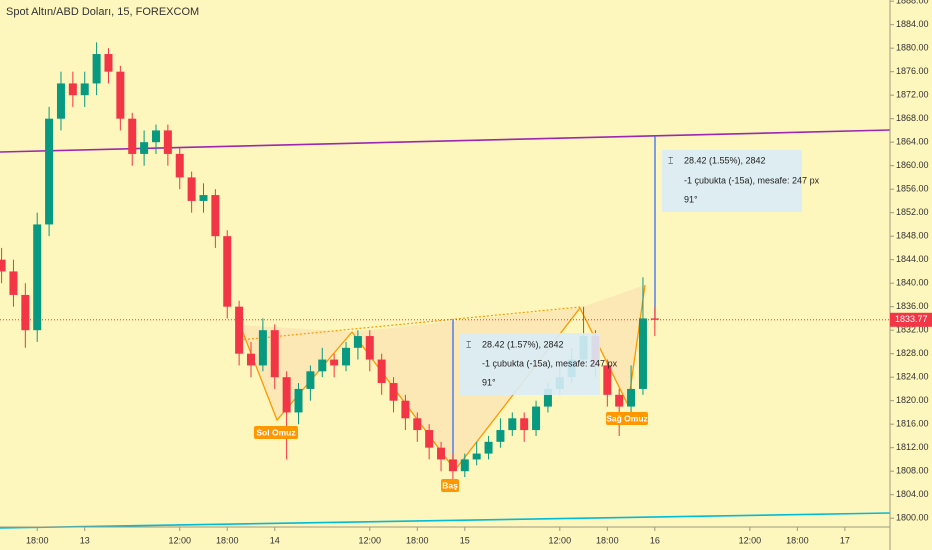  I want to click on y-tick-label: 1824.00, so click(912, 377).